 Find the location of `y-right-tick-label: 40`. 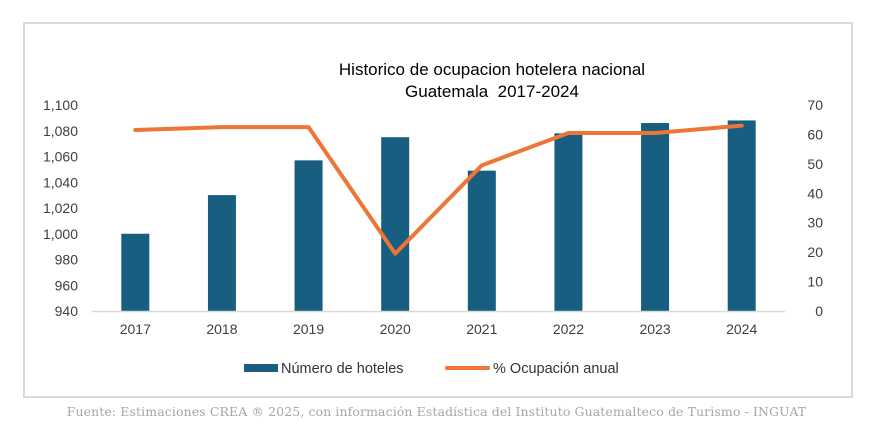

y-right-tick-label: 40 is located at coordinates (815, 193).